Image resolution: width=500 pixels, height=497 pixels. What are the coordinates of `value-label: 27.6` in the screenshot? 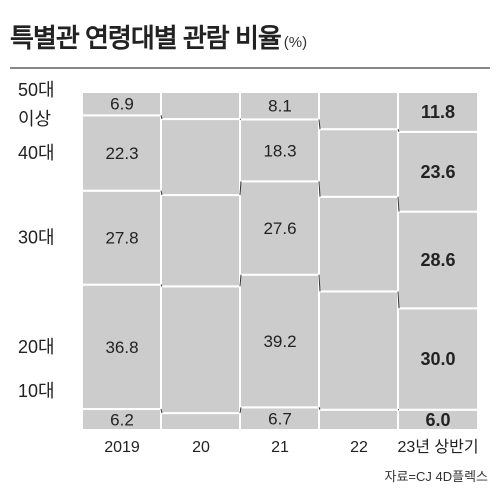 It's located at (279, 228).